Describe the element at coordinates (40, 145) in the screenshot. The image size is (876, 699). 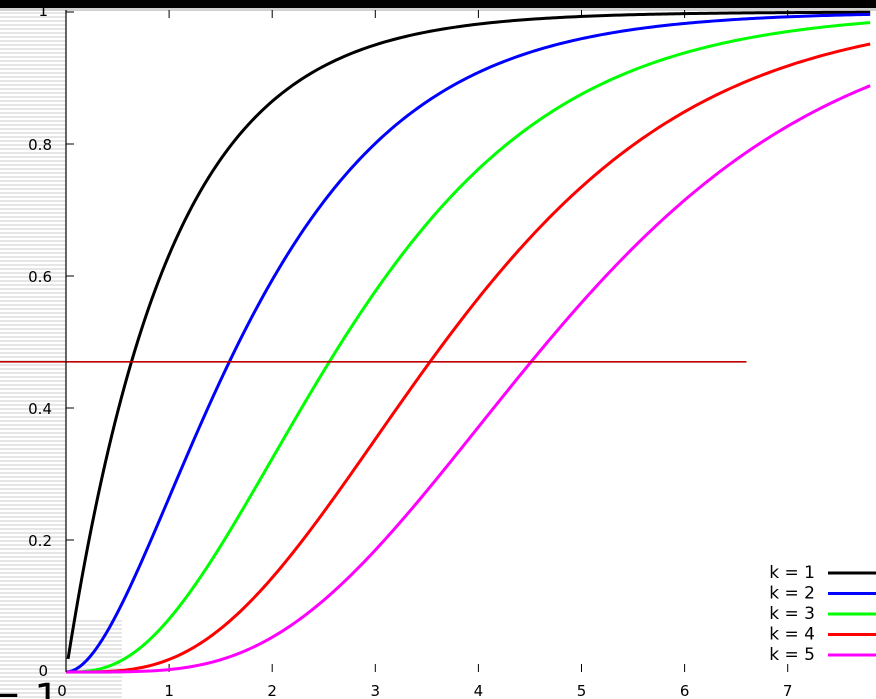
I see `y-tick-label-0.8: 0.8` at that location.